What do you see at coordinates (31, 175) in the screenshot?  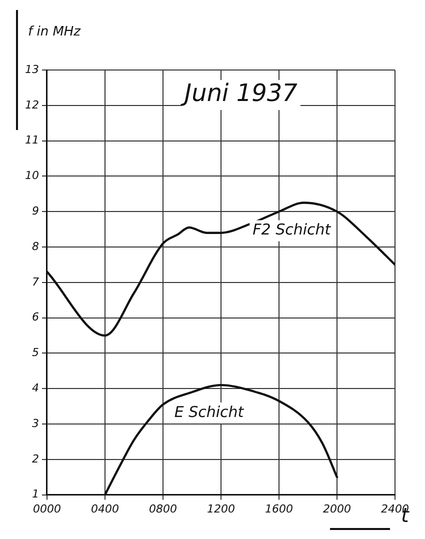 I see `y-tick-label: 10` at bounding box center [31, 175].